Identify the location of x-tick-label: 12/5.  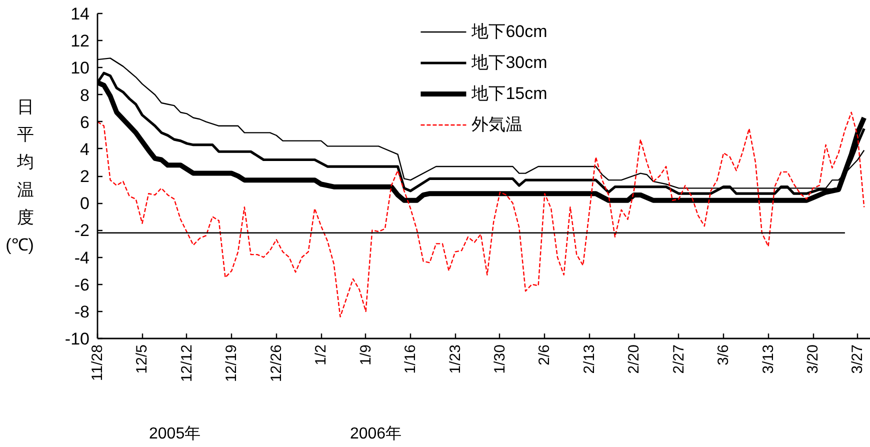
(142, 359).